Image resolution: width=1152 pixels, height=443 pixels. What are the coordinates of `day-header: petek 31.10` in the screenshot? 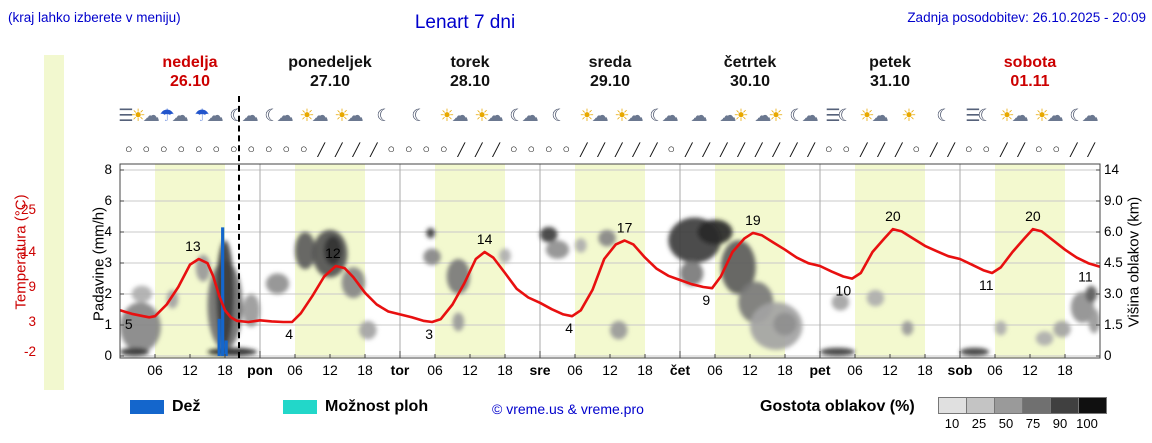 It's located at (890, 72).